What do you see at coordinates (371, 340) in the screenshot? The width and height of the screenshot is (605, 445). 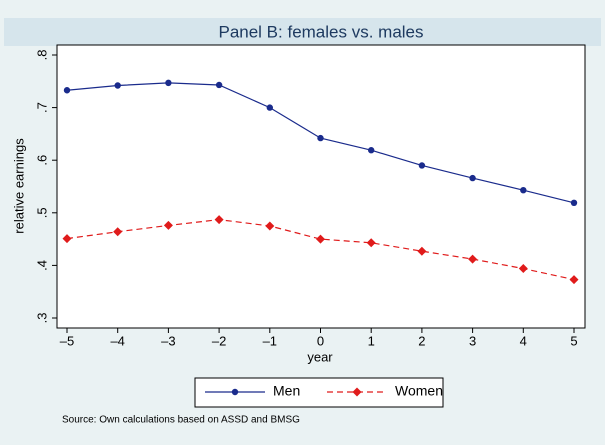 I see `x-tick-label: 1` at bounding box center [371, 340].